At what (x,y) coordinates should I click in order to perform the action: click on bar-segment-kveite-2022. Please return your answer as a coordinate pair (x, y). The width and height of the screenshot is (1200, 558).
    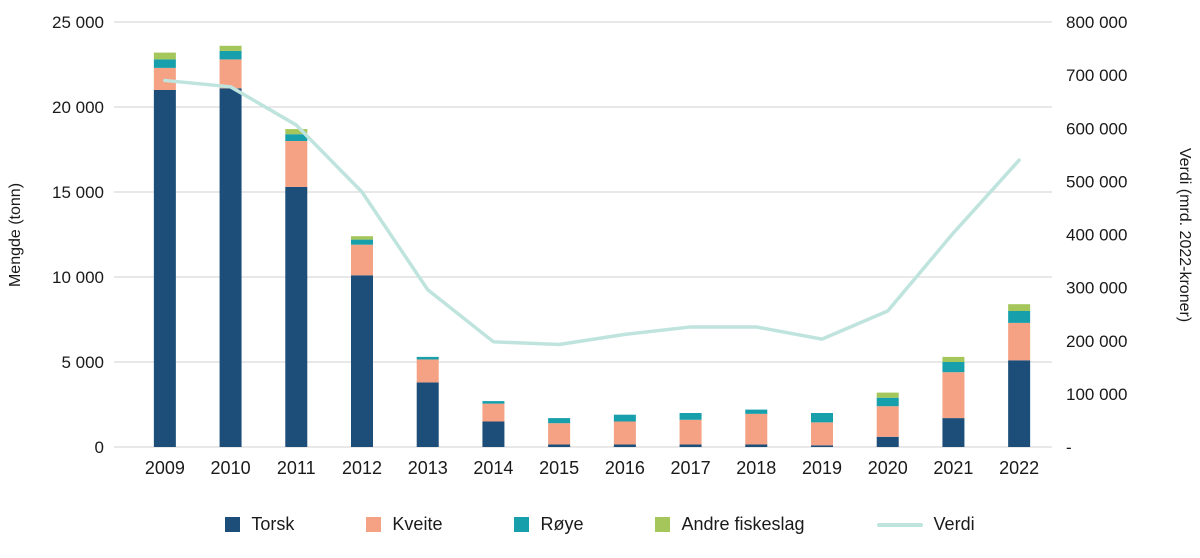
    Looking at the image, I should click on (1019, 341).